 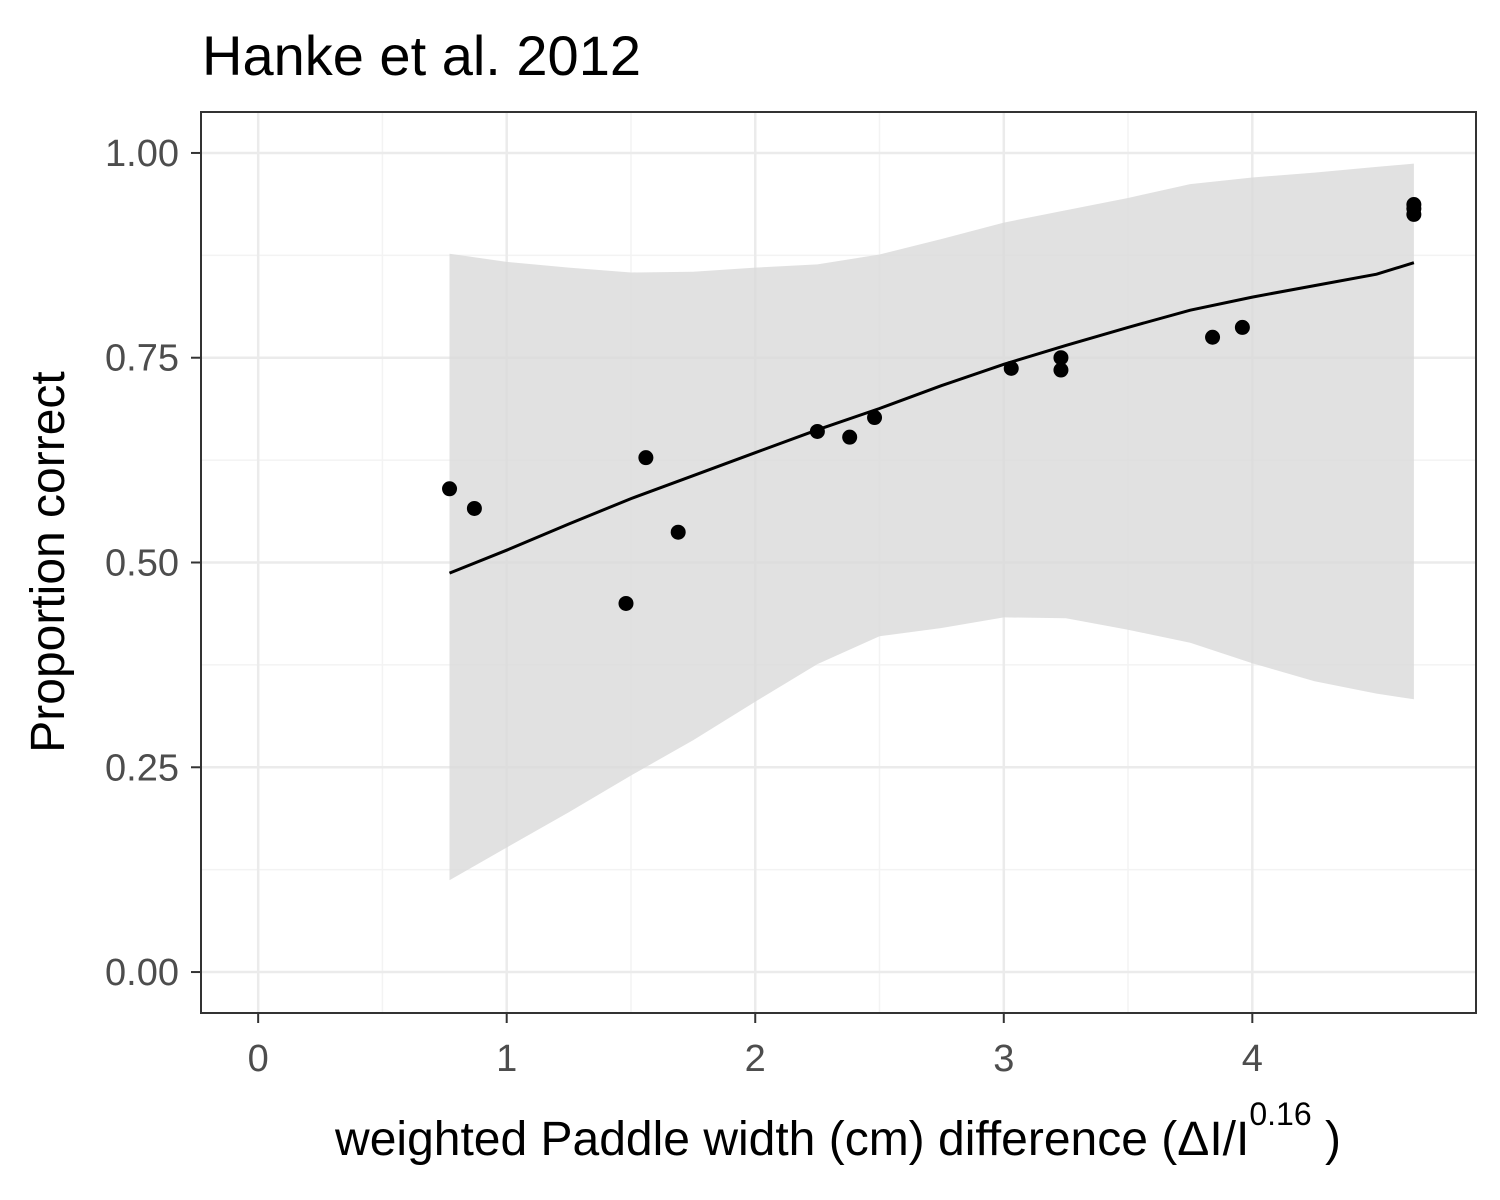 I want to click on y-axis-title: Proportion correct, so click(x=48, y=562).